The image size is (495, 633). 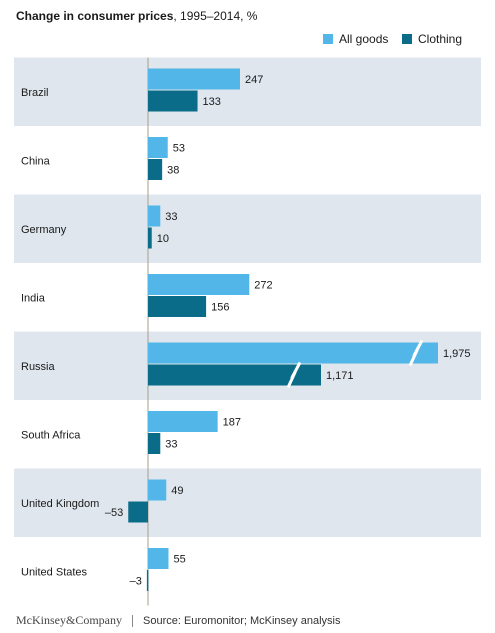 I want to click on footer-divider, so click(x=132, y=620).